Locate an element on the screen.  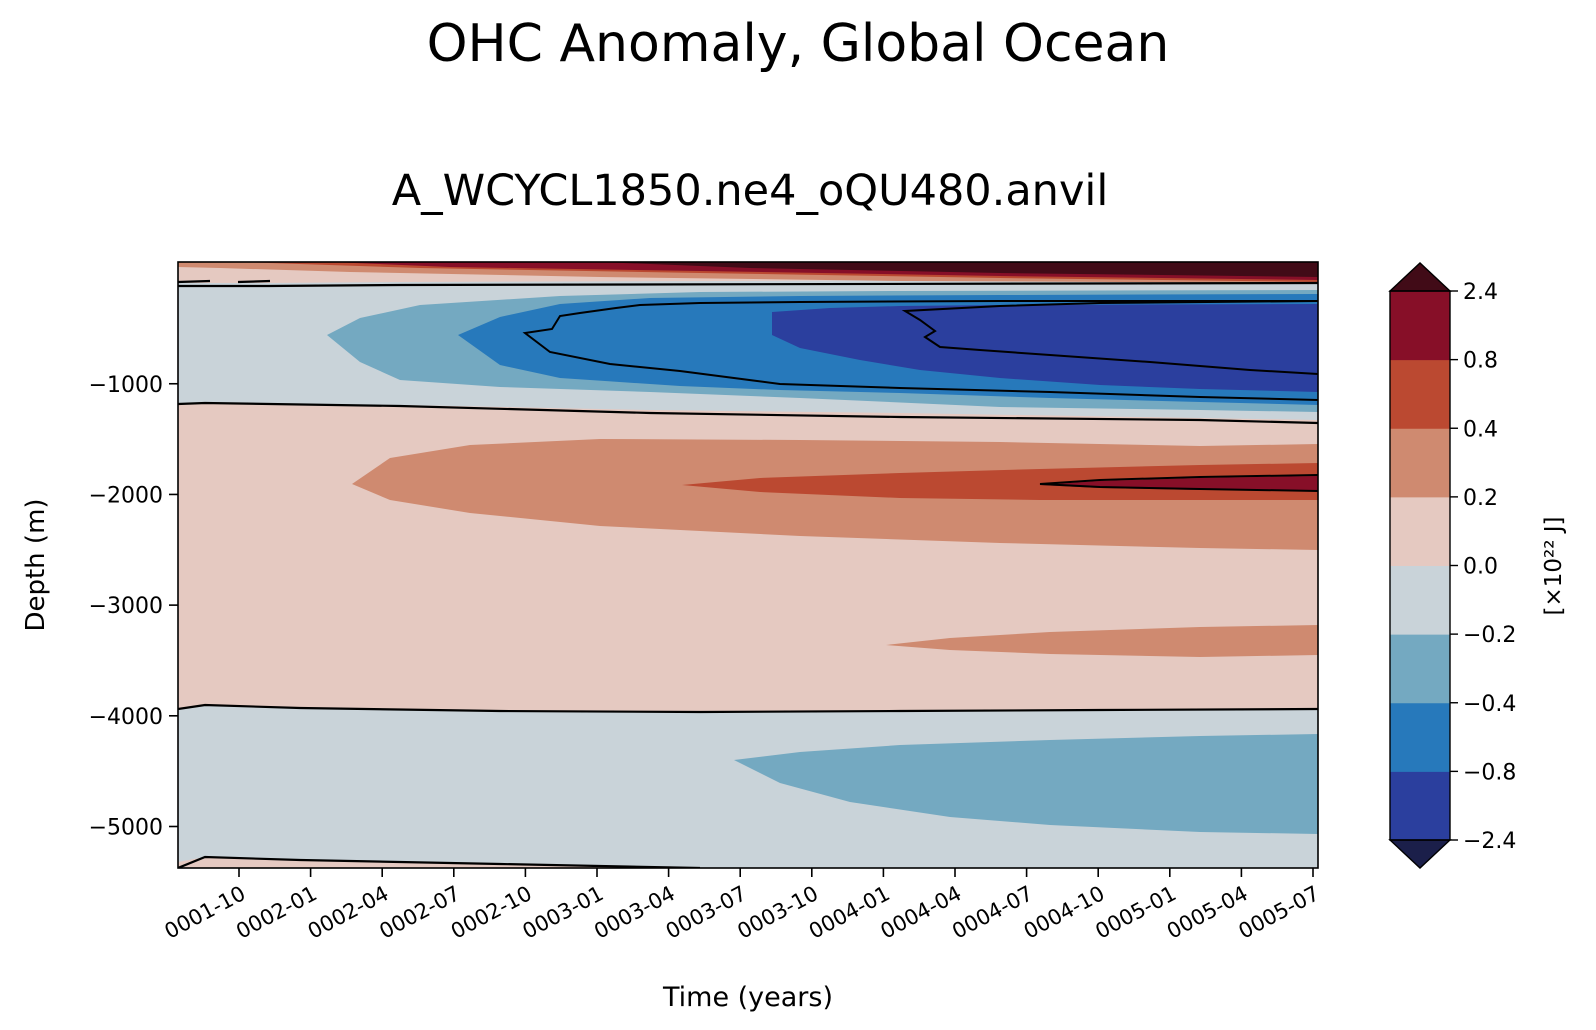
contour-bottom-pos is located at coordinates (439, 862).